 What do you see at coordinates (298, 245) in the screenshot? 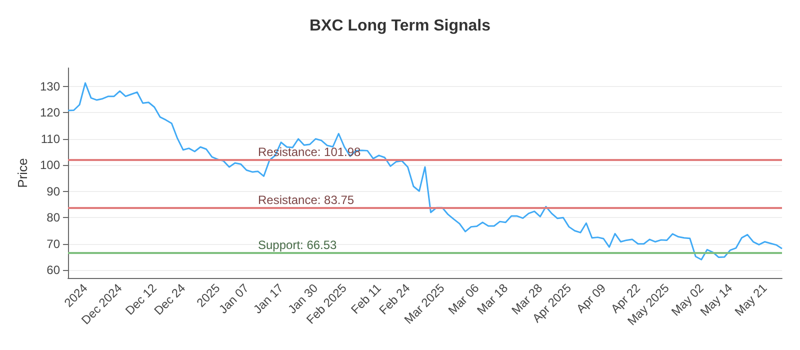
I see `ref-line-label: Support: 66.53` at bounding box center [298, 245].